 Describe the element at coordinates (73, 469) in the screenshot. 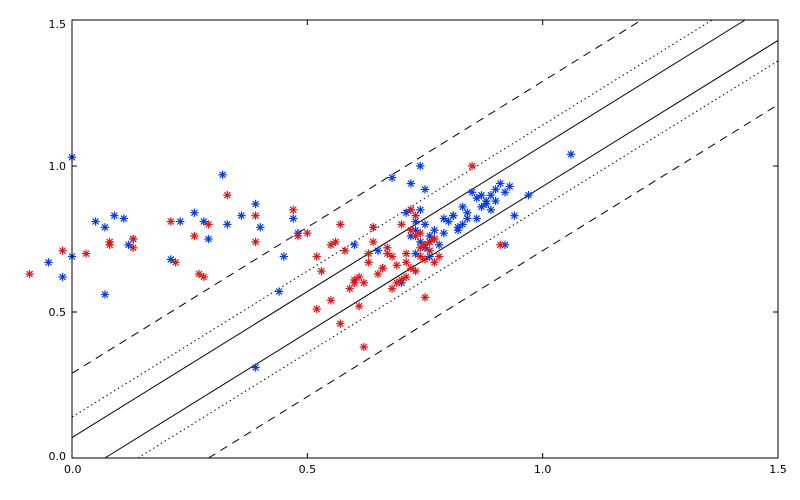

I see `x-tick-label-0: 0.0` at that location.